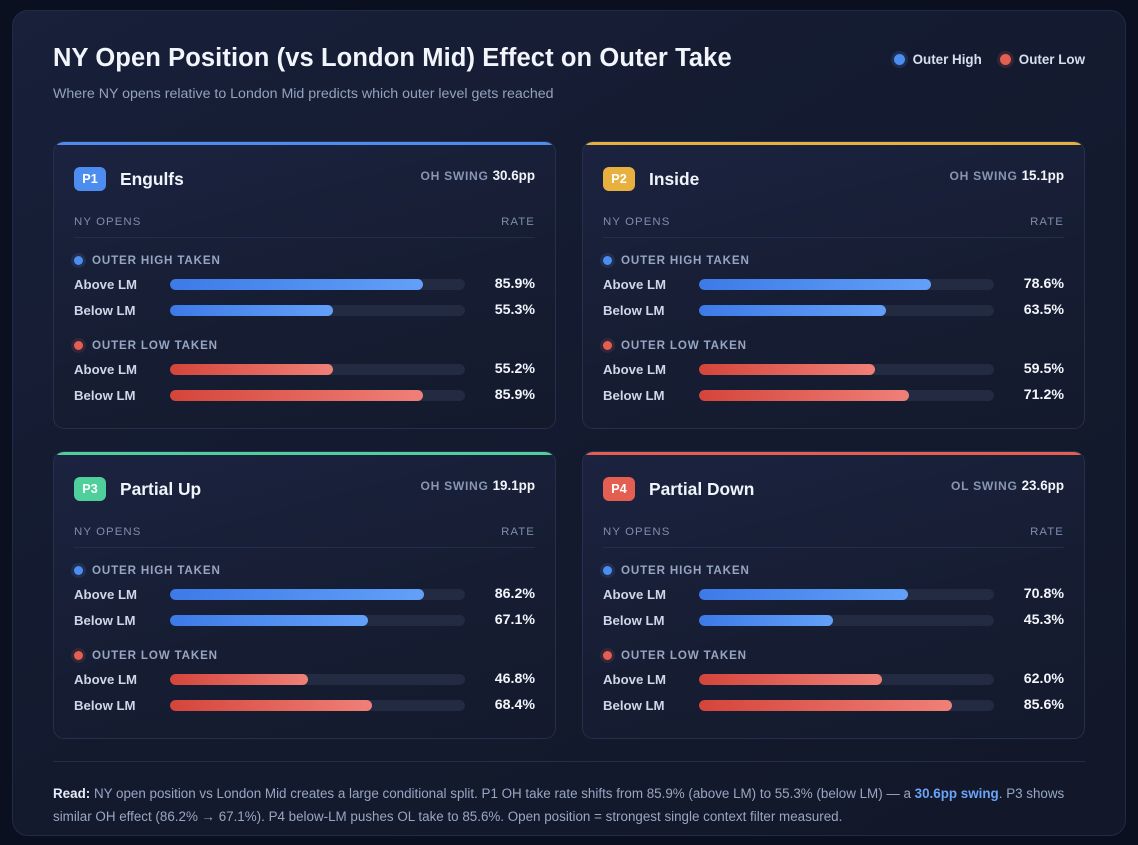  What do you see at coordinates (304, 143) in the screenshot?
I see `card-accent-bar` at bounding box center [304, 143].